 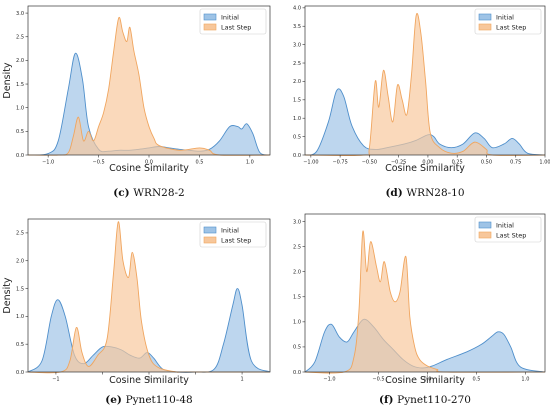 What do you see at coordinates (297, 9) in the screenshot?
I see `y-tick-label: 4.0` at bounding box center [297, 9].